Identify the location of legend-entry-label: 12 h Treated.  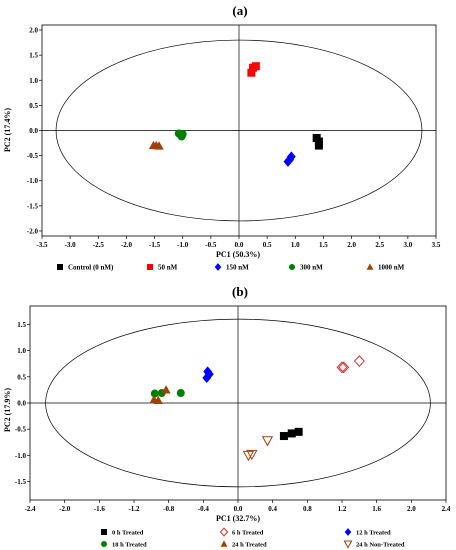
(373, 533).